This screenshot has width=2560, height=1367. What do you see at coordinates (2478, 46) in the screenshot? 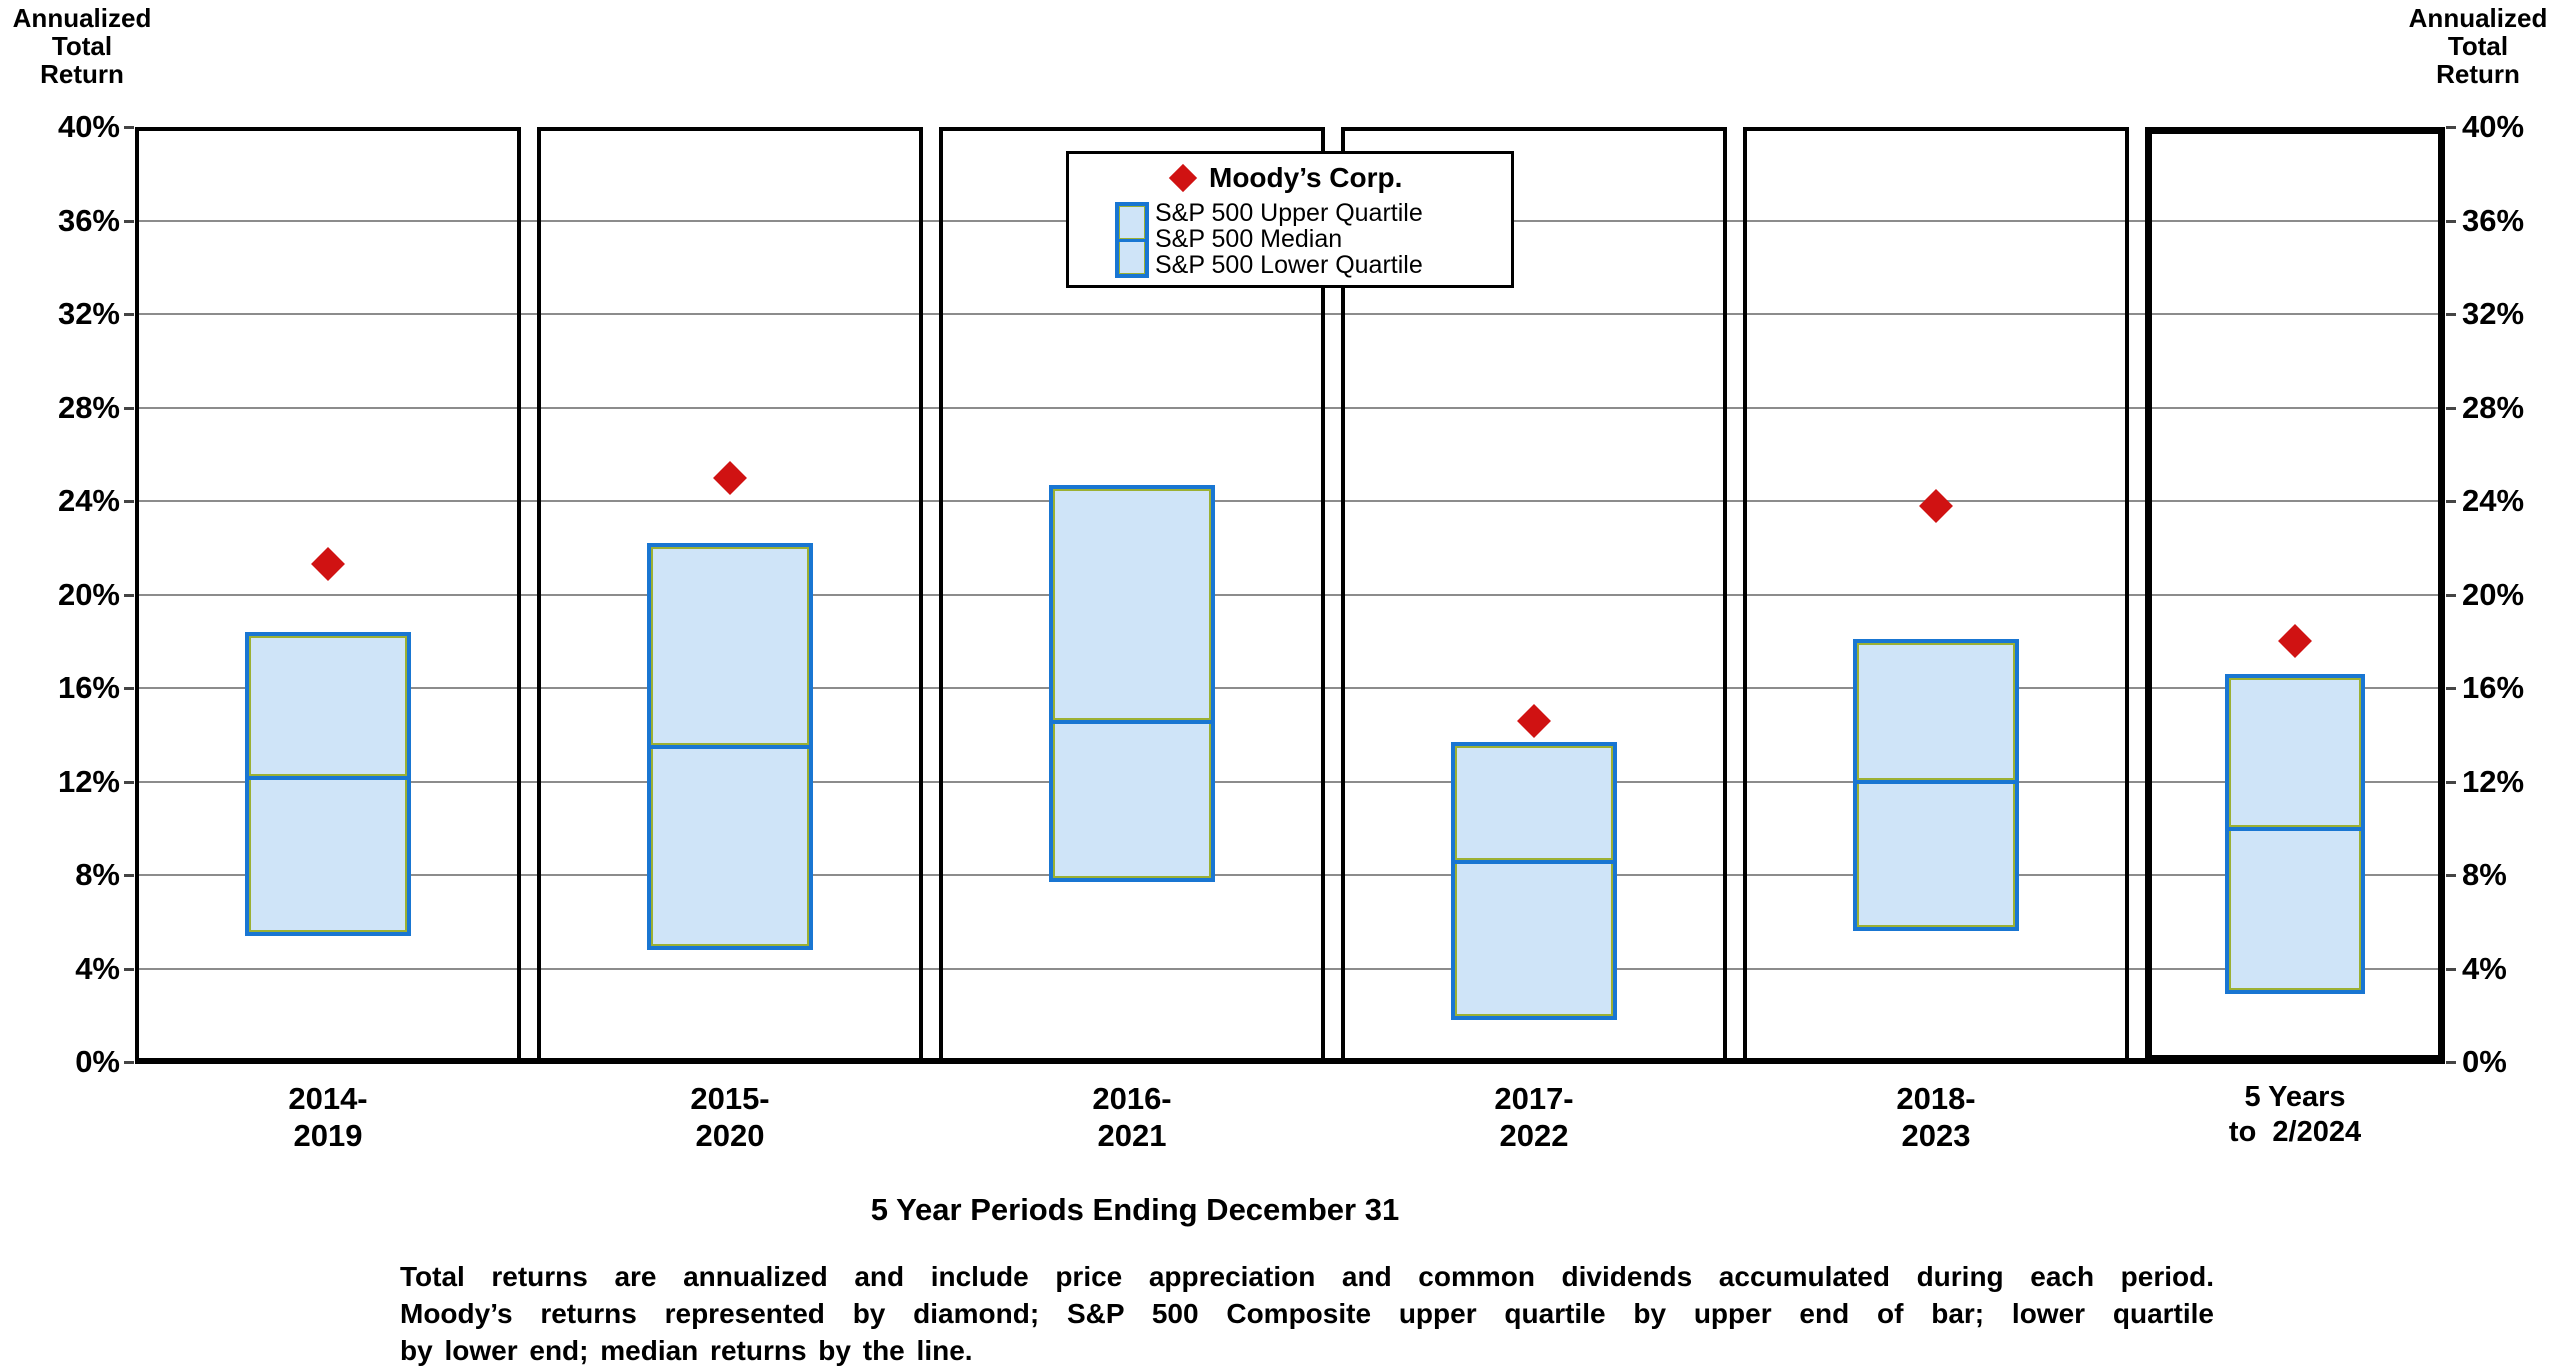
I see `right-y-axis-title: Annualized Total Return` at bounding box center [2478, 46].